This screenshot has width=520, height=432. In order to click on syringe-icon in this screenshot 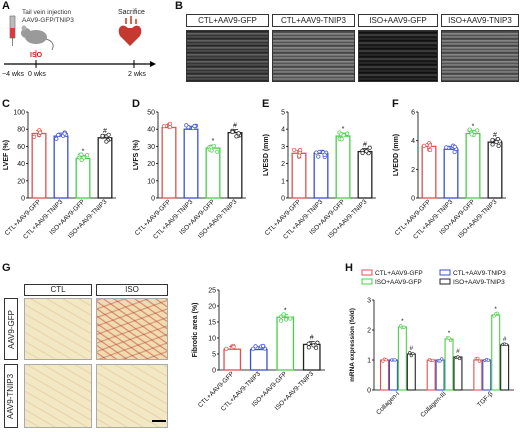, I will do `click(12, 30)`.